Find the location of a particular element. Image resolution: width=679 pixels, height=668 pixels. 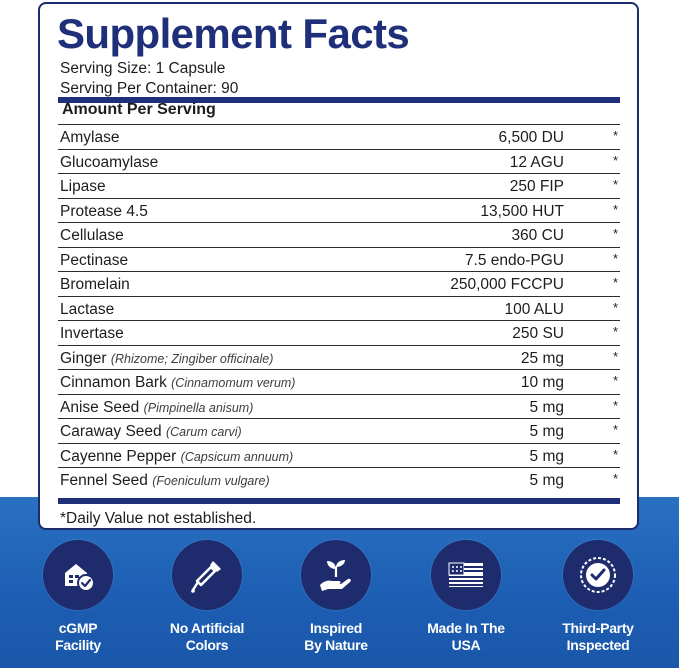

badge-no-artificial-colors: No Artificial Colors is located at coordinates (207, 597).